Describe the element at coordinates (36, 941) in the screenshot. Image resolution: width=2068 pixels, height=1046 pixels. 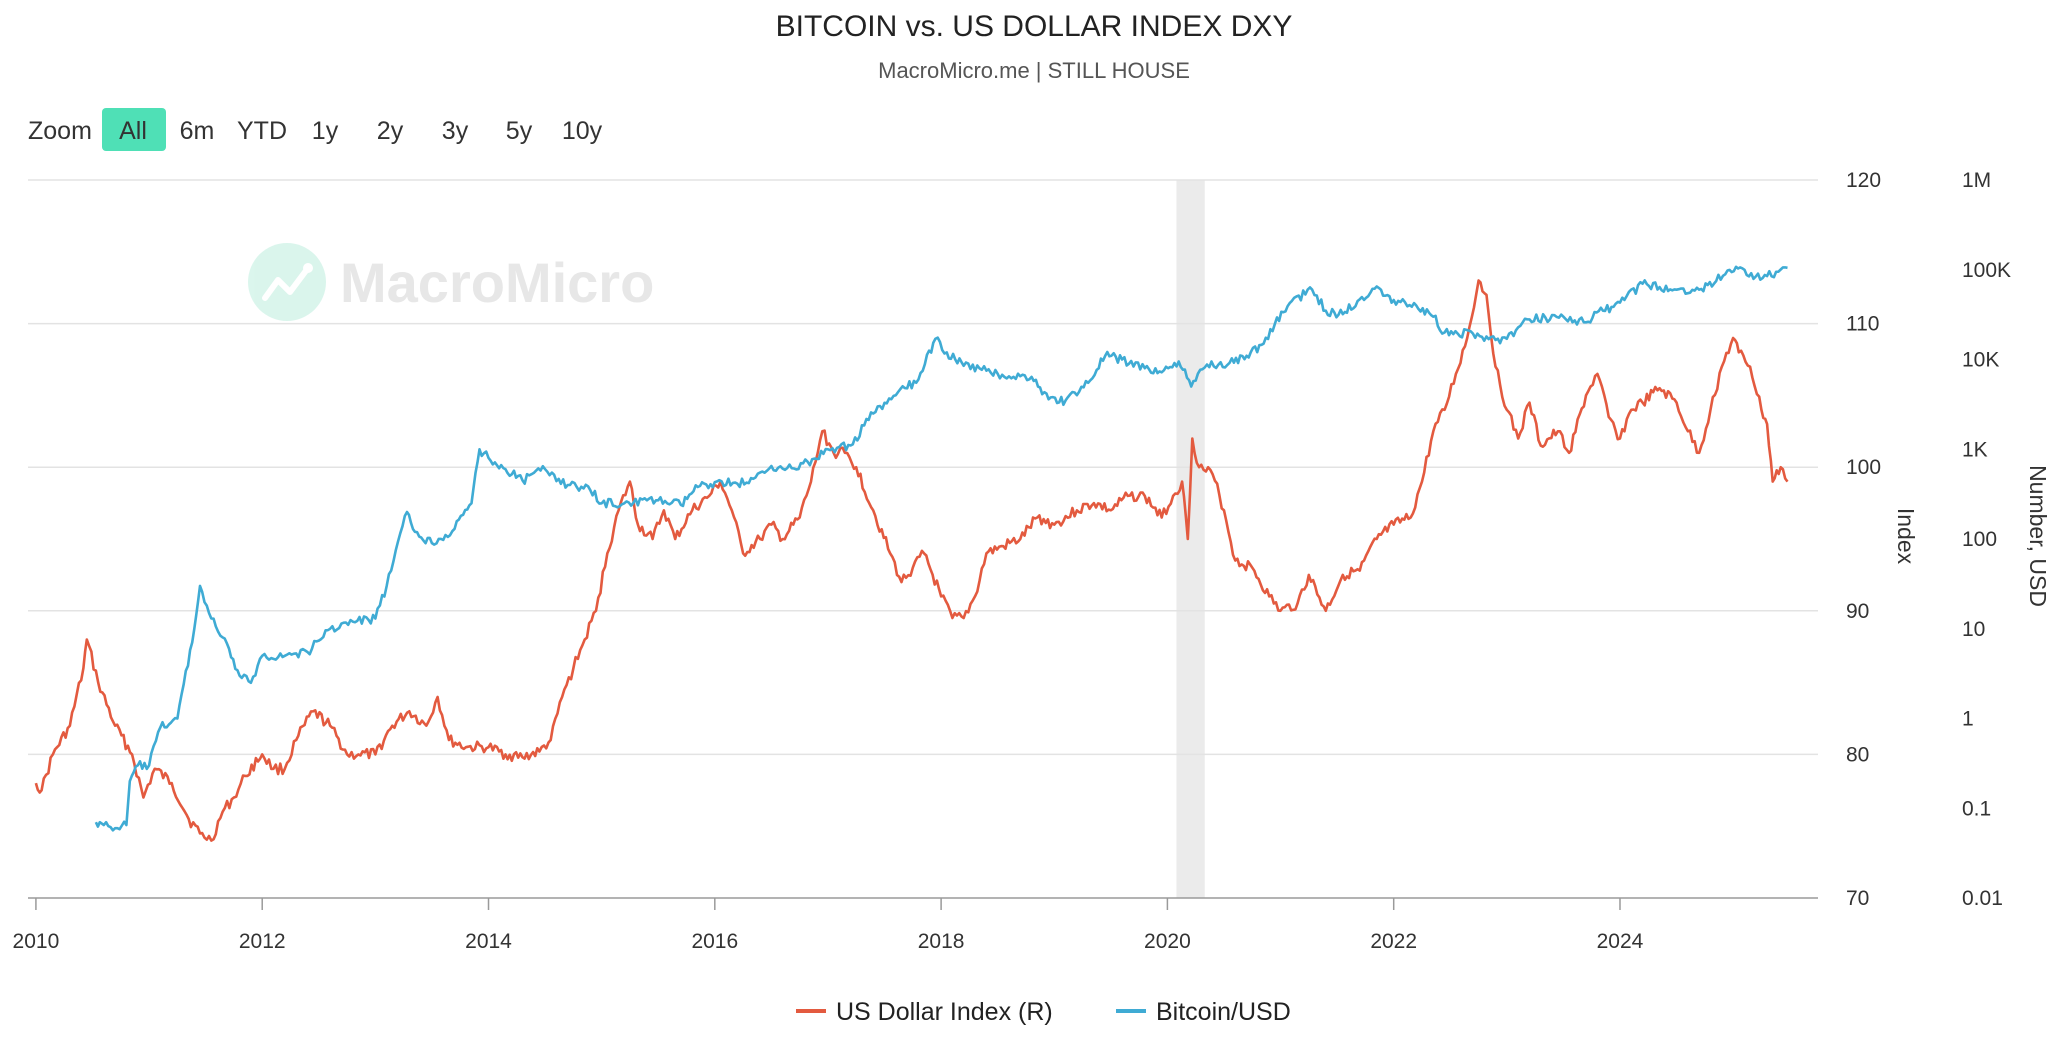
I see `x-tick-label: 2010` at that location.